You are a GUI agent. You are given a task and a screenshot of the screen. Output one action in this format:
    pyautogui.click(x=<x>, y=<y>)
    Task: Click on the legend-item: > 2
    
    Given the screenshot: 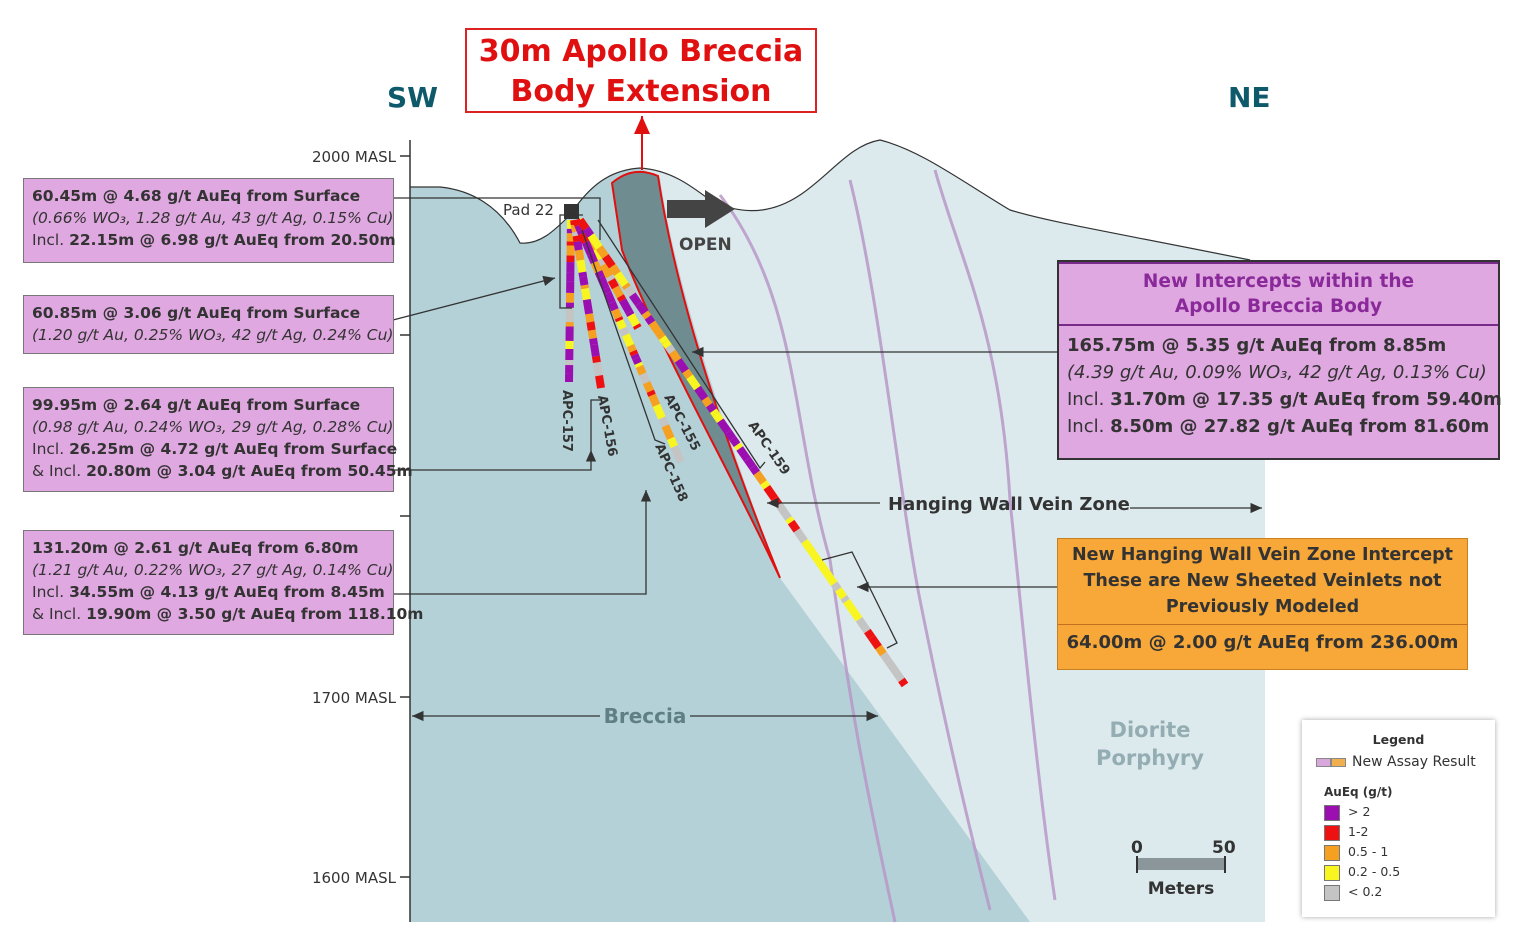 What is the action you would take?
    pyautogui.click(x=1347, y=812)
    